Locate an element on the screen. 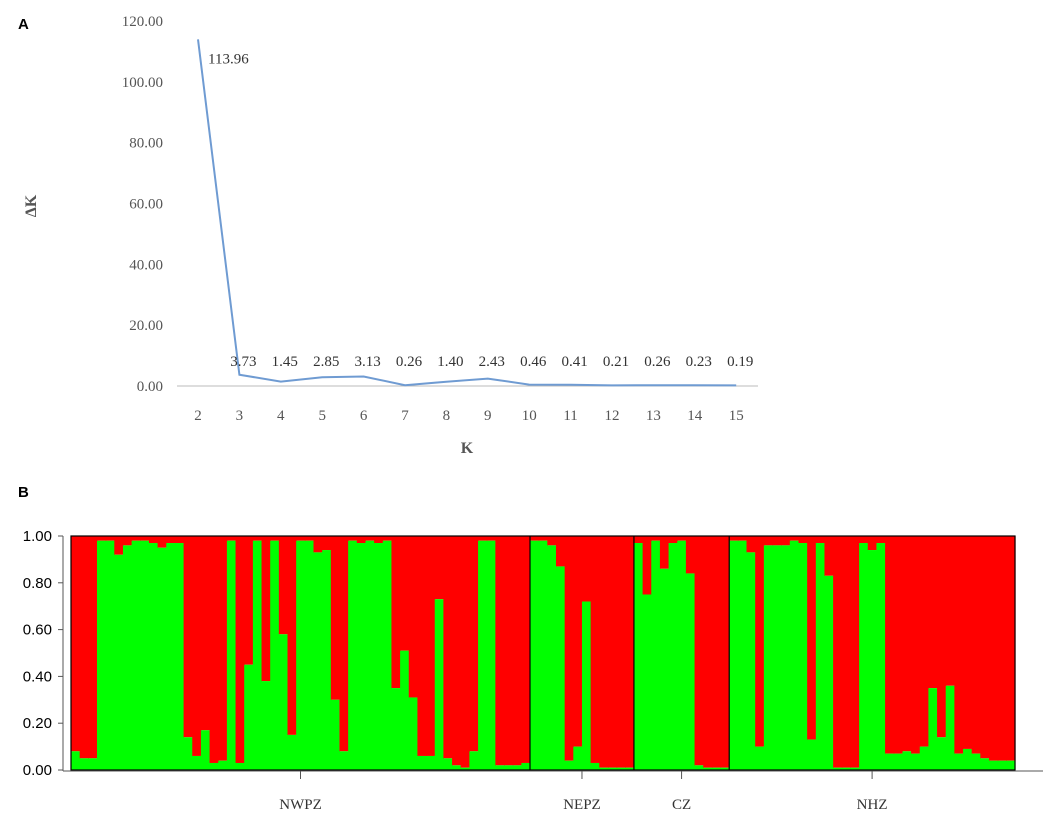  group-dividers is located at coordinates (629, 653).